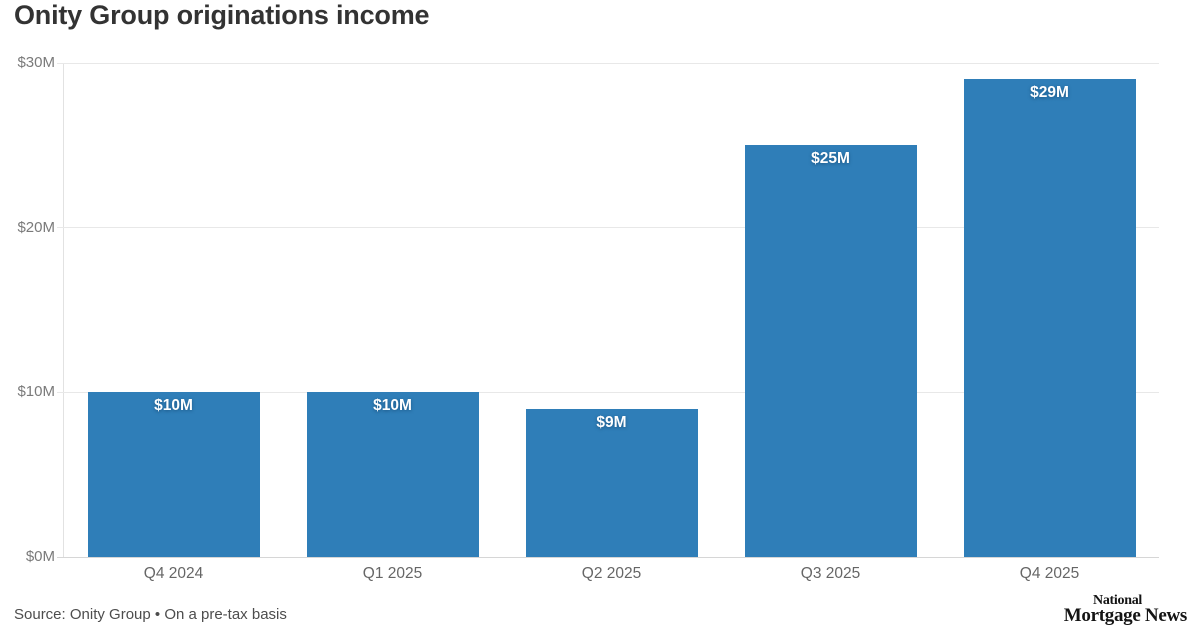 Image resolution: width=1200 pixels, height=630 pixels. What do you see at coordinates (608, 392) in the screenshot?
I see `gridline--10m` at bounding box center [608, 392].